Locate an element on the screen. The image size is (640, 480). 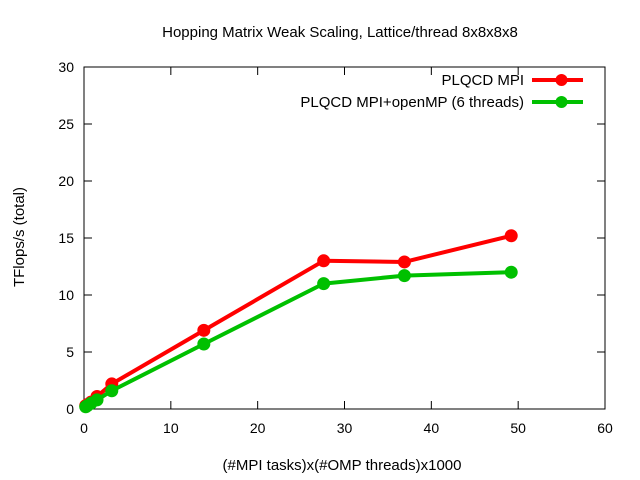
x-axis-label: (#MPI tasks)x(#OMP threads)x1000 is located at coordinates (342, 465).